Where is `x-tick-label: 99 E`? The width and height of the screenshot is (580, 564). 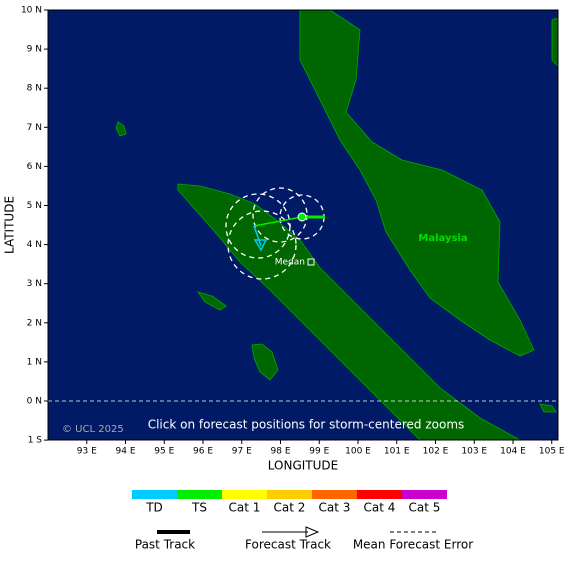 x-tick-label: 99 E is located at coordinates (319, 452).